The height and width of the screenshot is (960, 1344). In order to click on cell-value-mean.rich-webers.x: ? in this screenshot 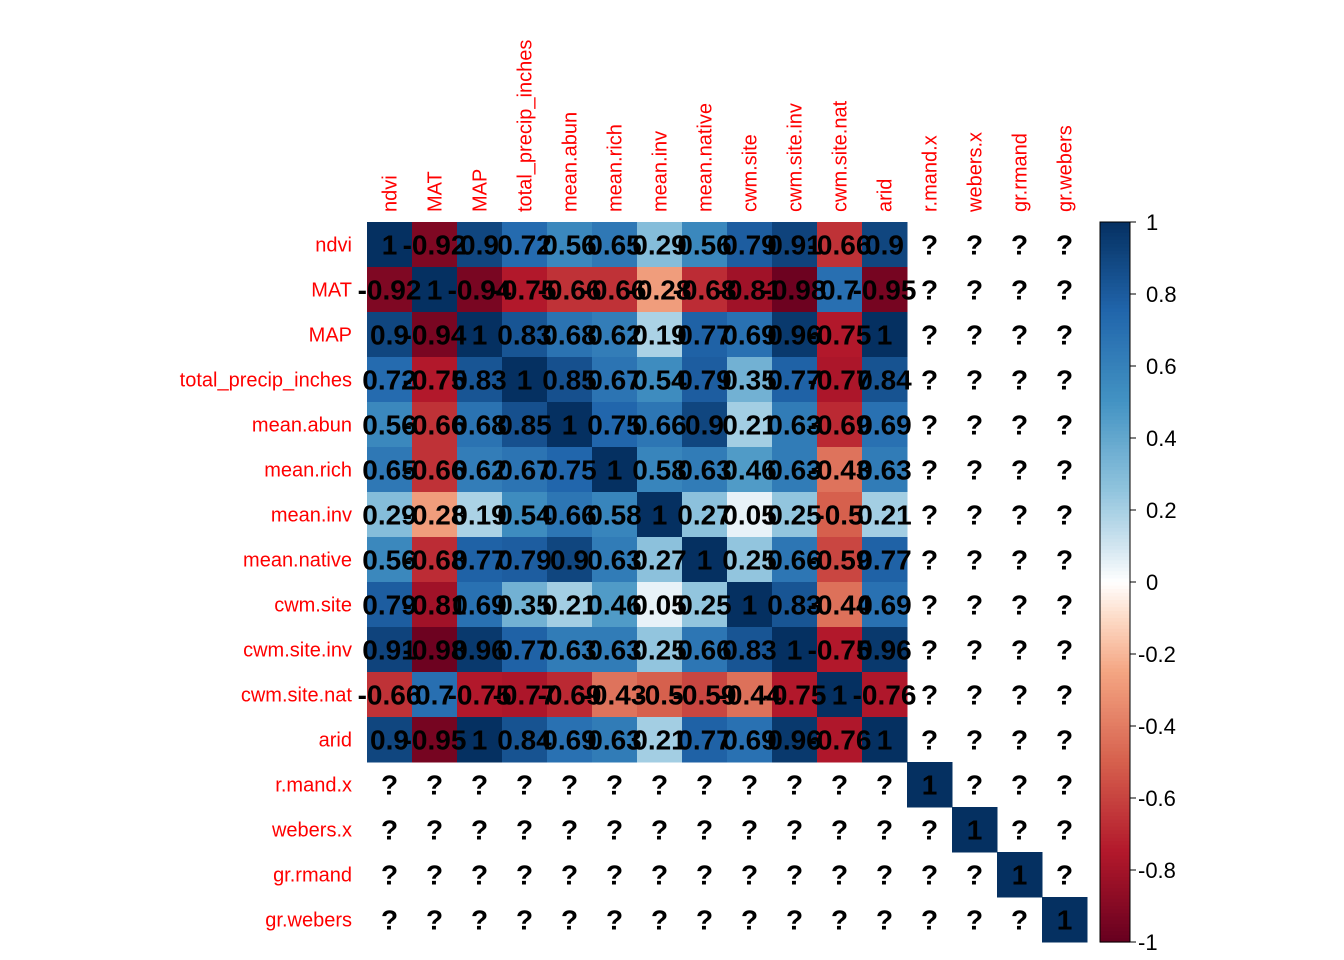, I will do `click(974, 470)`.